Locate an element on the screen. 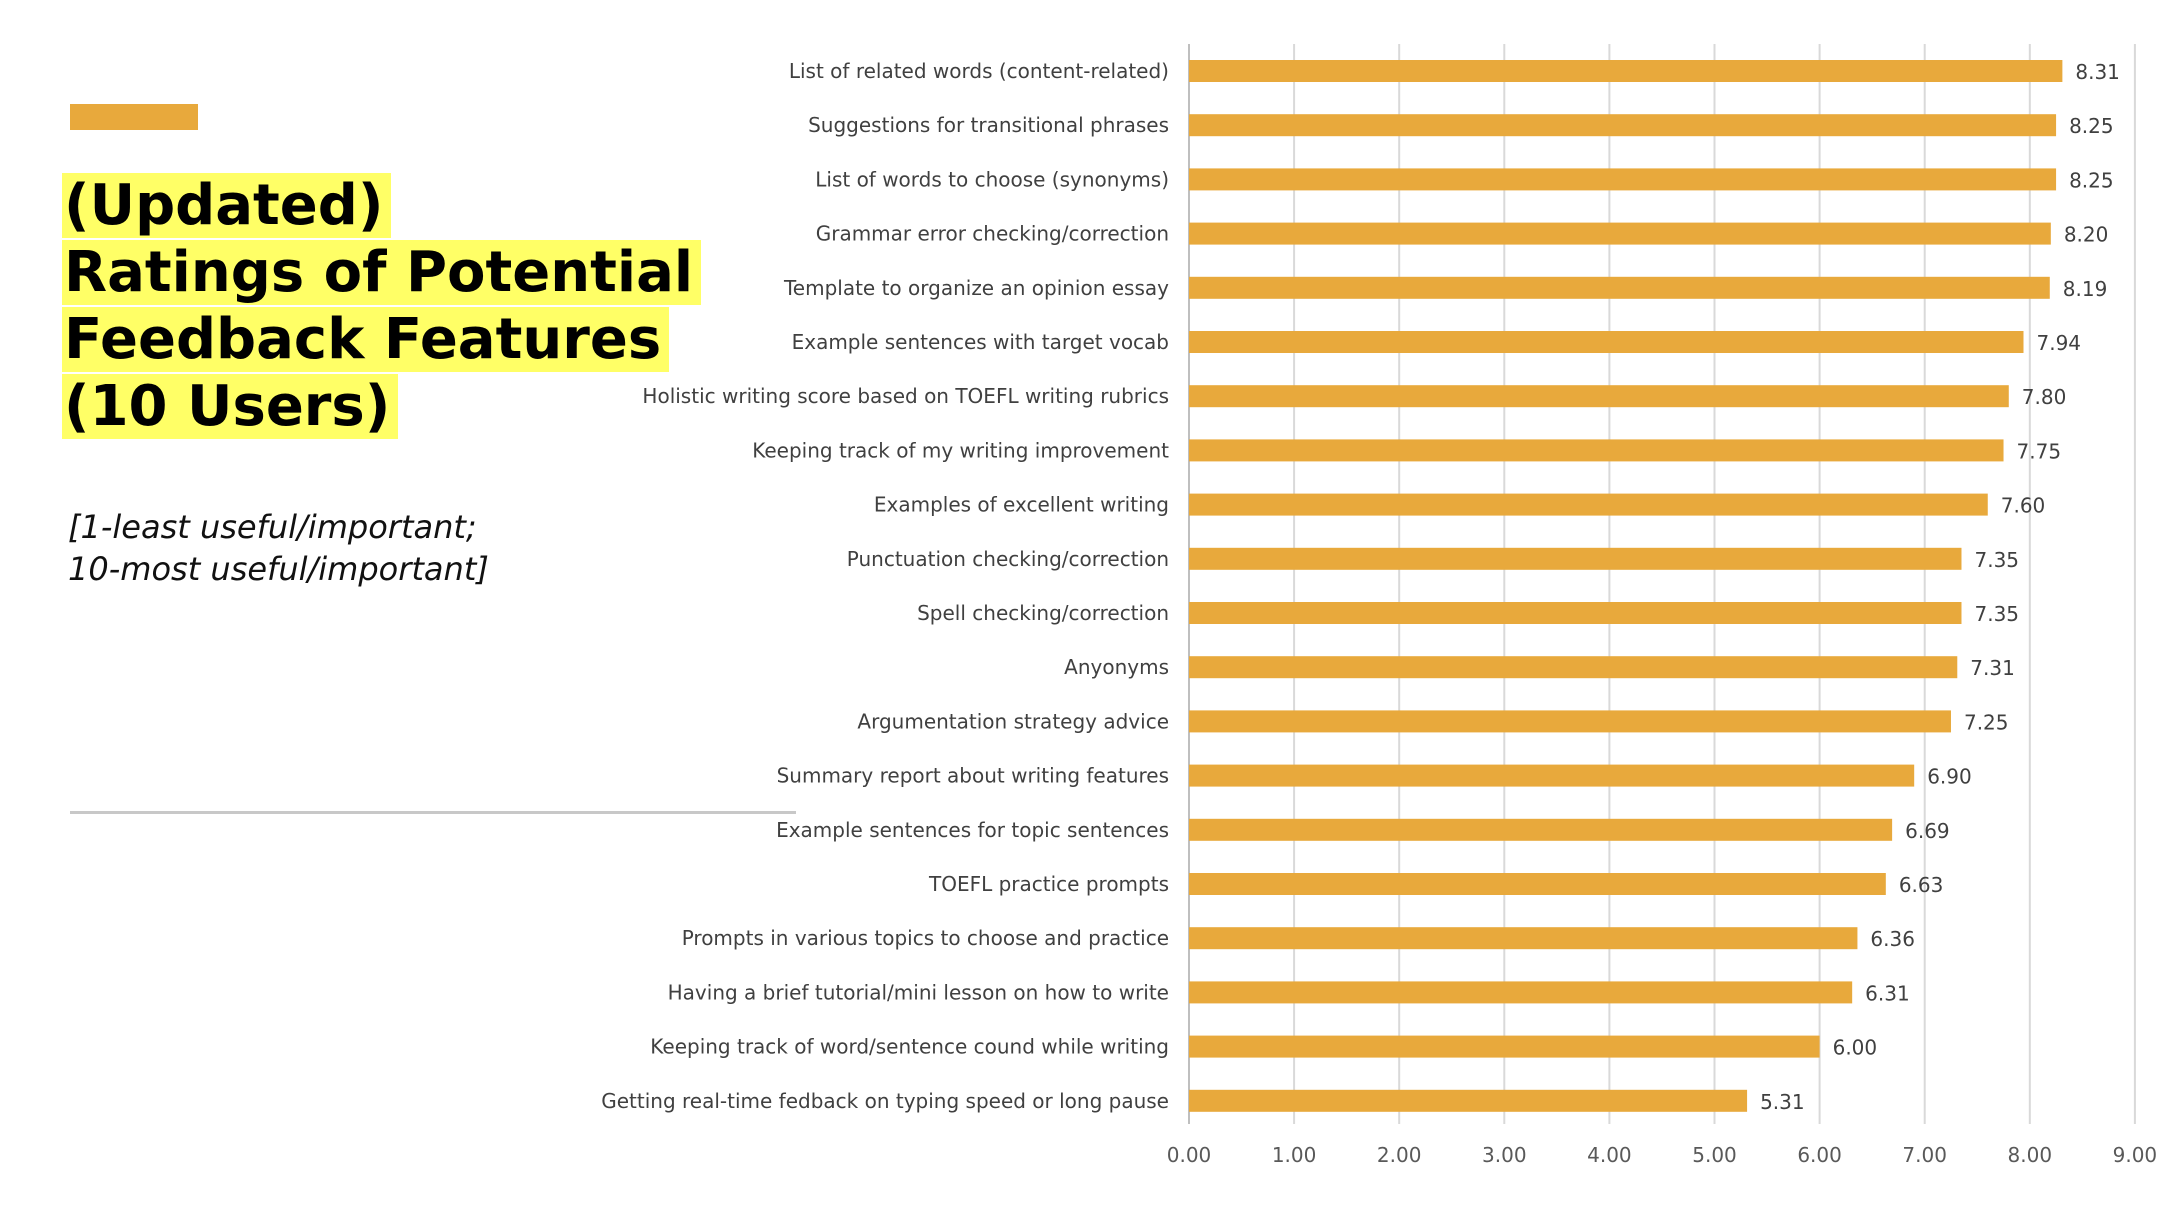 This screenshot has height=1212, width=2162. data-label: 8.31 is located at coordinates (2097, 72).